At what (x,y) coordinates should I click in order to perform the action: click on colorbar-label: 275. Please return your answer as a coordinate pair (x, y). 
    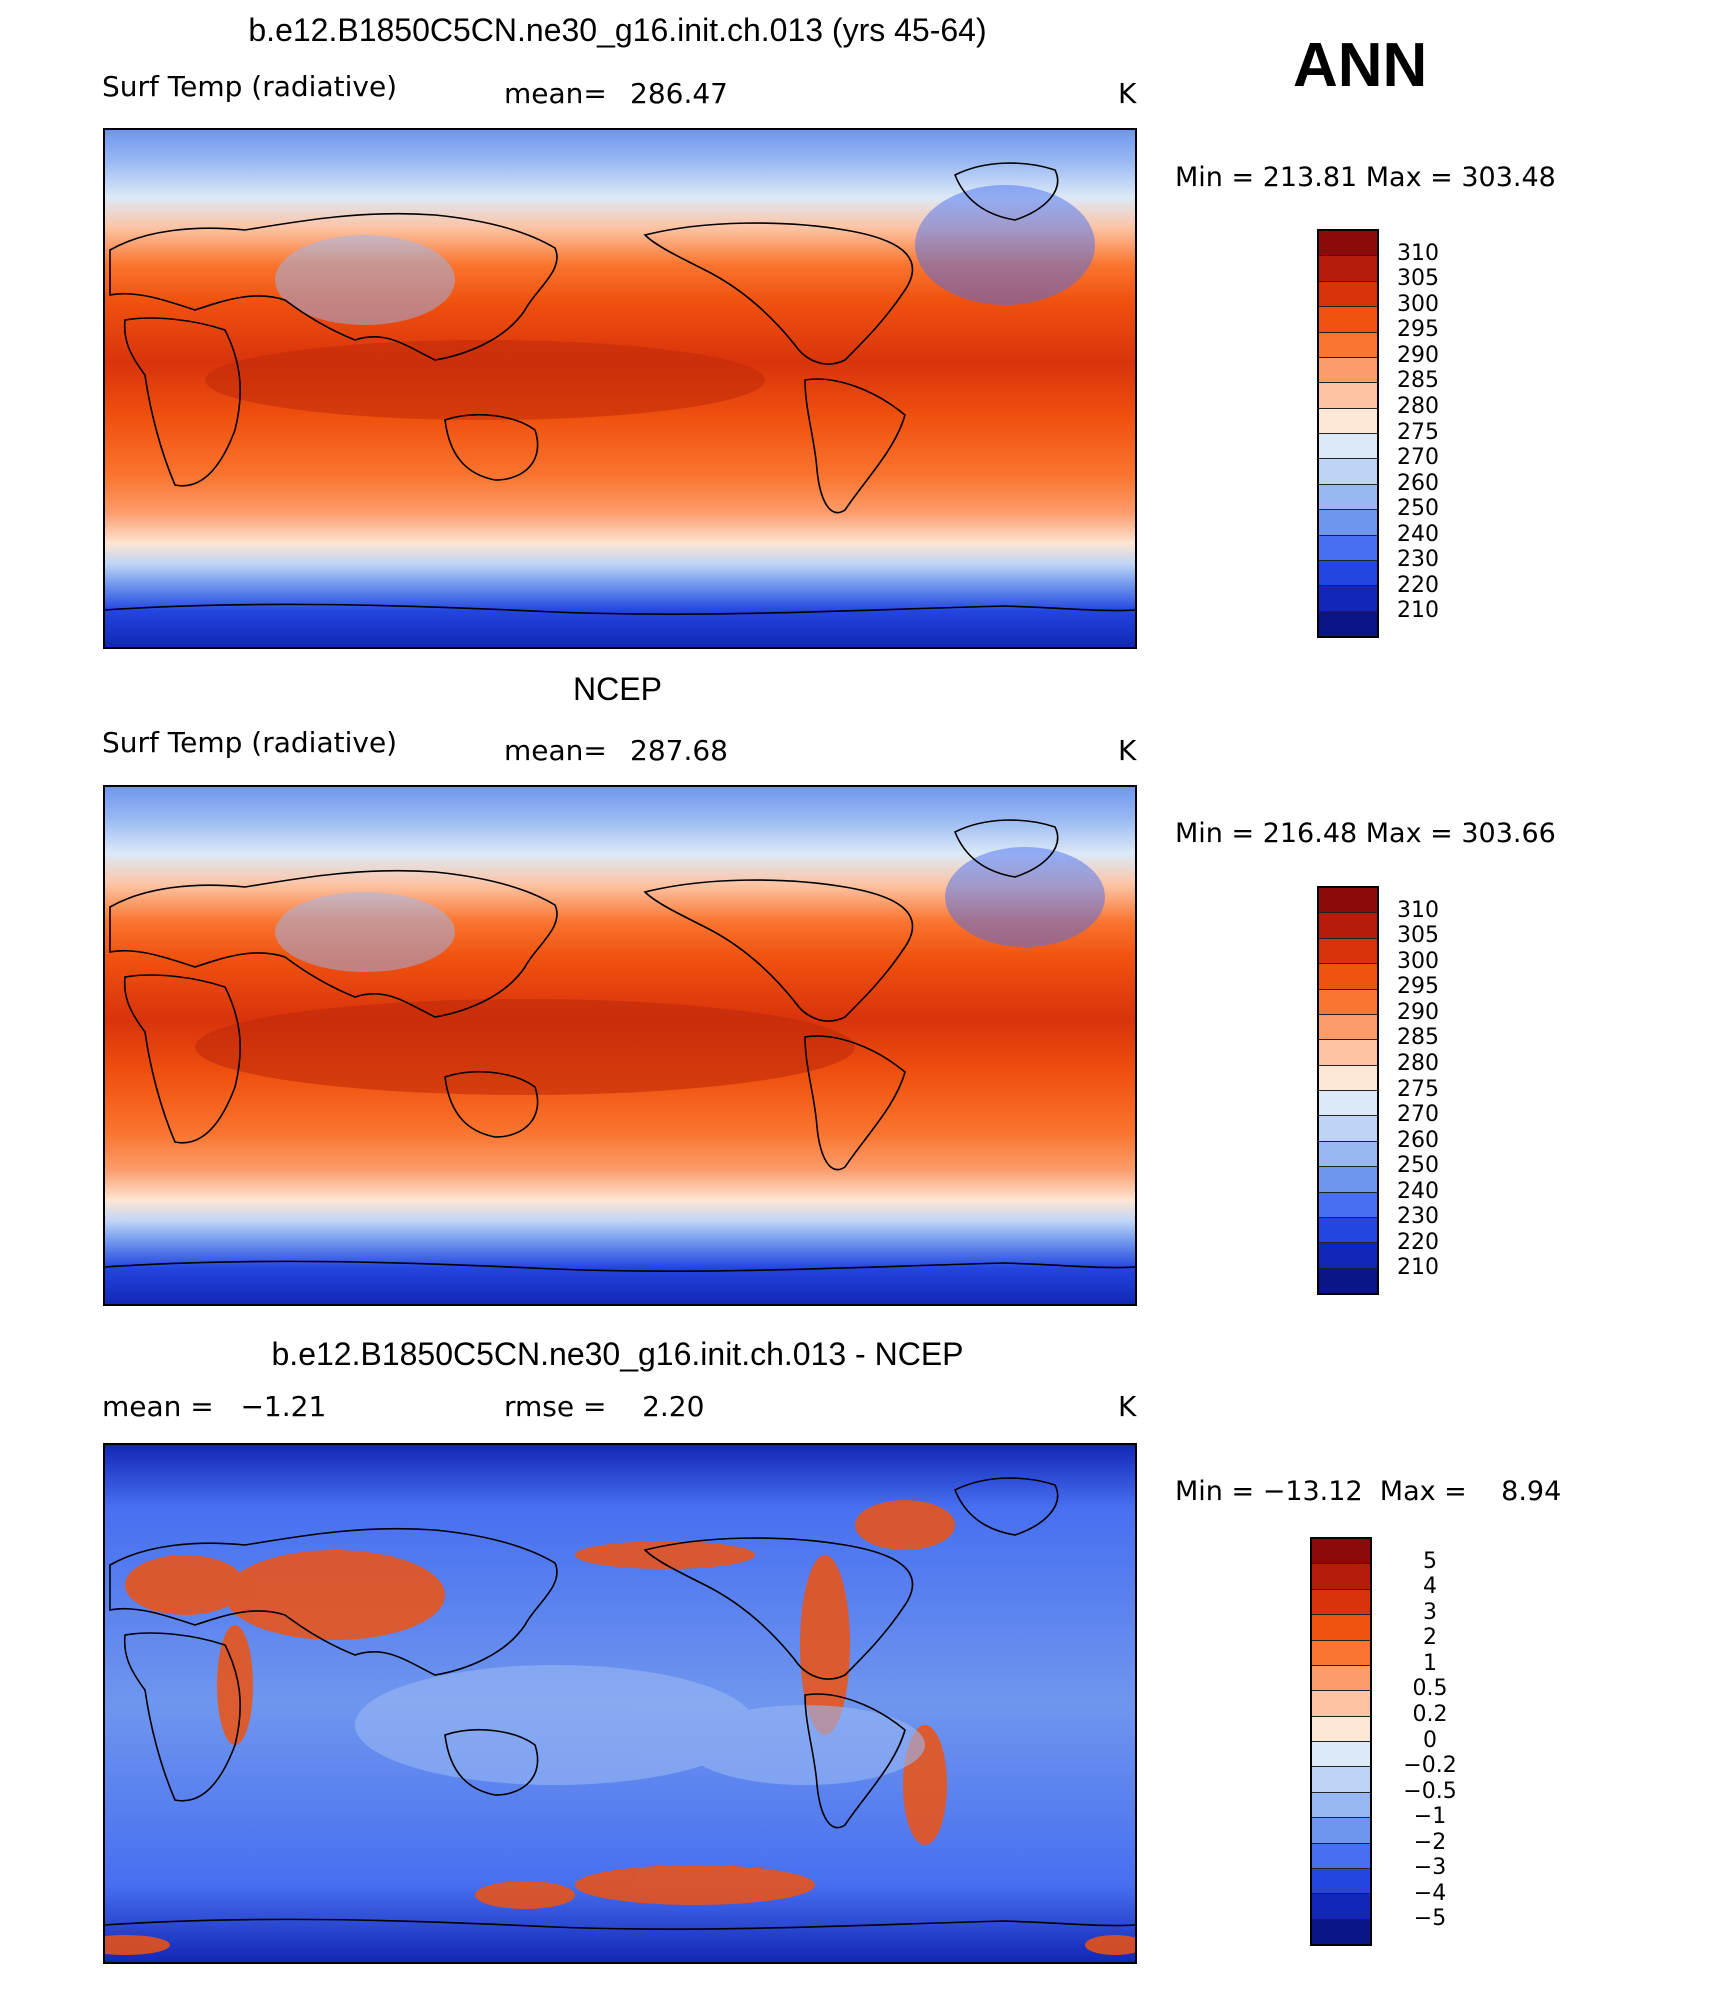
    Looking at the image, I should click on (1418, 1089).